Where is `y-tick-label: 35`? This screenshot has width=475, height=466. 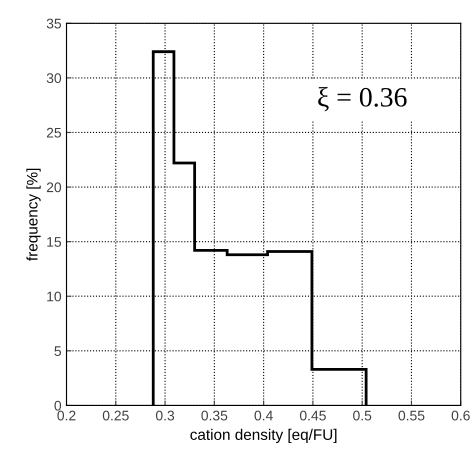 y-tick-label: 35 is located at coordinates (54, 23).